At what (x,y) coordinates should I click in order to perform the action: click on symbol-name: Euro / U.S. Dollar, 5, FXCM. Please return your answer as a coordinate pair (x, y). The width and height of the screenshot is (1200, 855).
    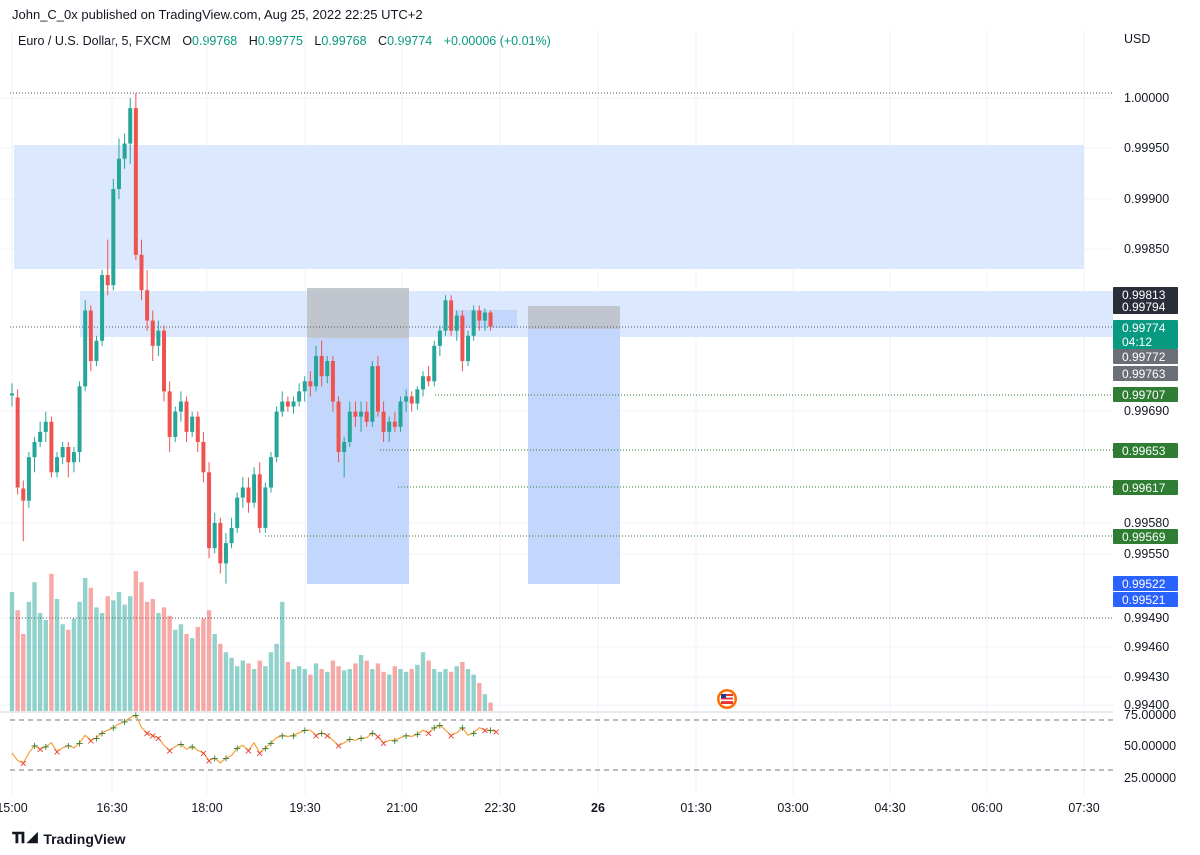
    Looking at the image, I should click on (94, 41).